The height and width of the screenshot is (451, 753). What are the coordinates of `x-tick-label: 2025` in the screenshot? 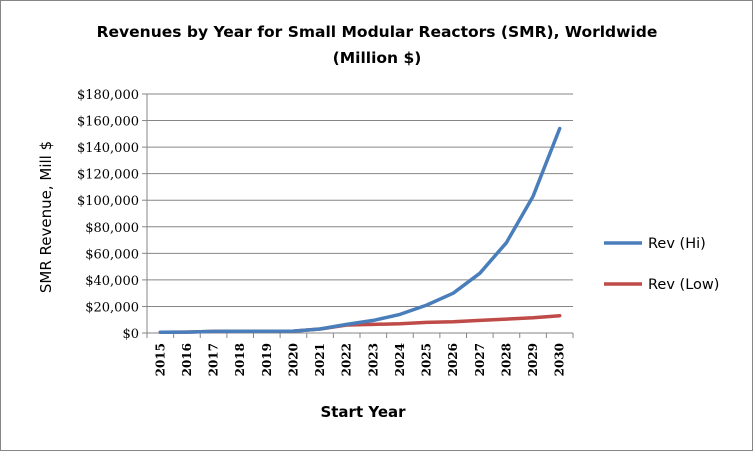 It's located at (427, 359).